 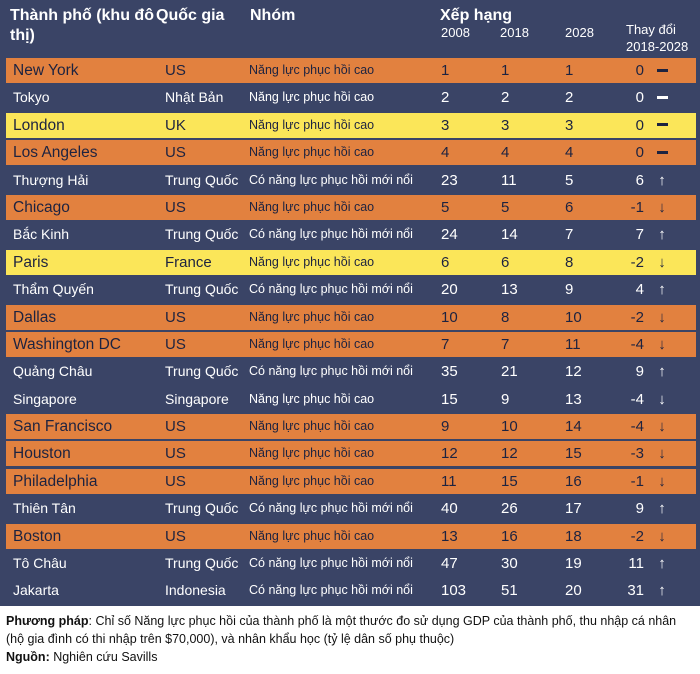 I want to click on rank-2018-cell: 14, so click(x=509, y=235).